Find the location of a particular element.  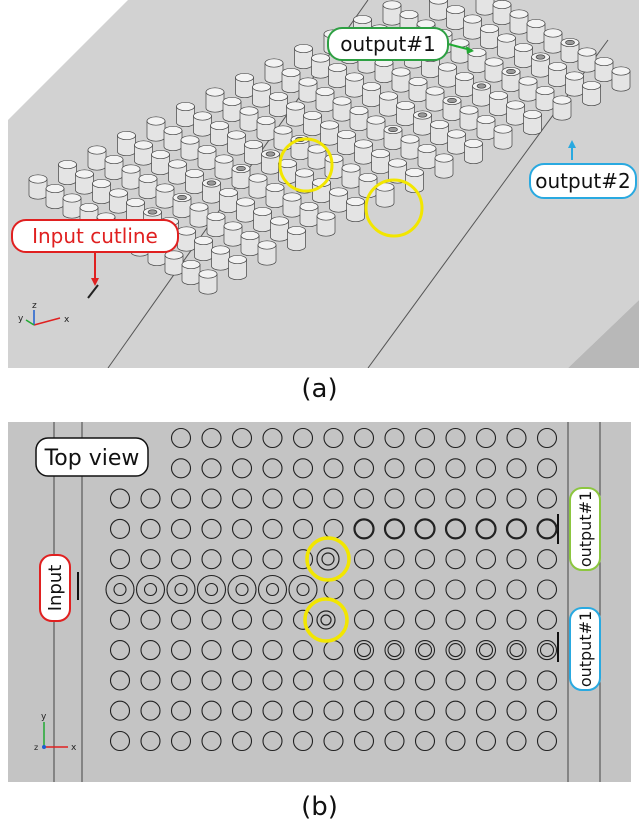

input-cutline-label: Input cutline is located at coordinates (95, 236).